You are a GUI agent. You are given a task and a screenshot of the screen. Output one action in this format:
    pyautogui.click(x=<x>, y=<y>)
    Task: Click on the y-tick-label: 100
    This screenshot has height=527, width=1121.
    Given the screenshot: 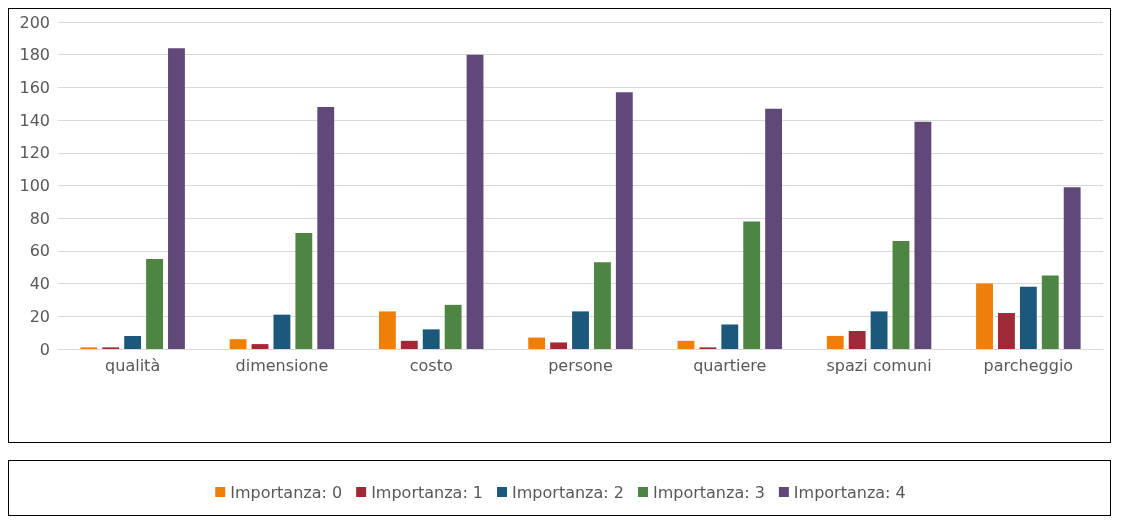 What is the action you would take?
    pyautogui.click(x=34, y=185)
    